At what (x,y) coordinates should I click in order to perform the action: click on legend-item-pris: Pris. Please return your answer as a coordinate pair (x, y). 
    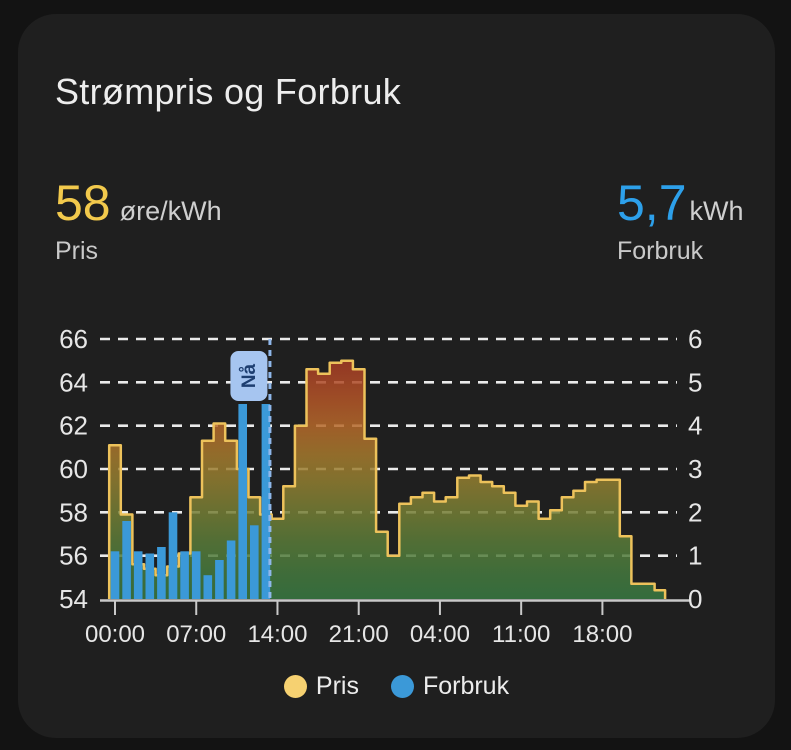
    Looking at the image, I should click on (321, 686).